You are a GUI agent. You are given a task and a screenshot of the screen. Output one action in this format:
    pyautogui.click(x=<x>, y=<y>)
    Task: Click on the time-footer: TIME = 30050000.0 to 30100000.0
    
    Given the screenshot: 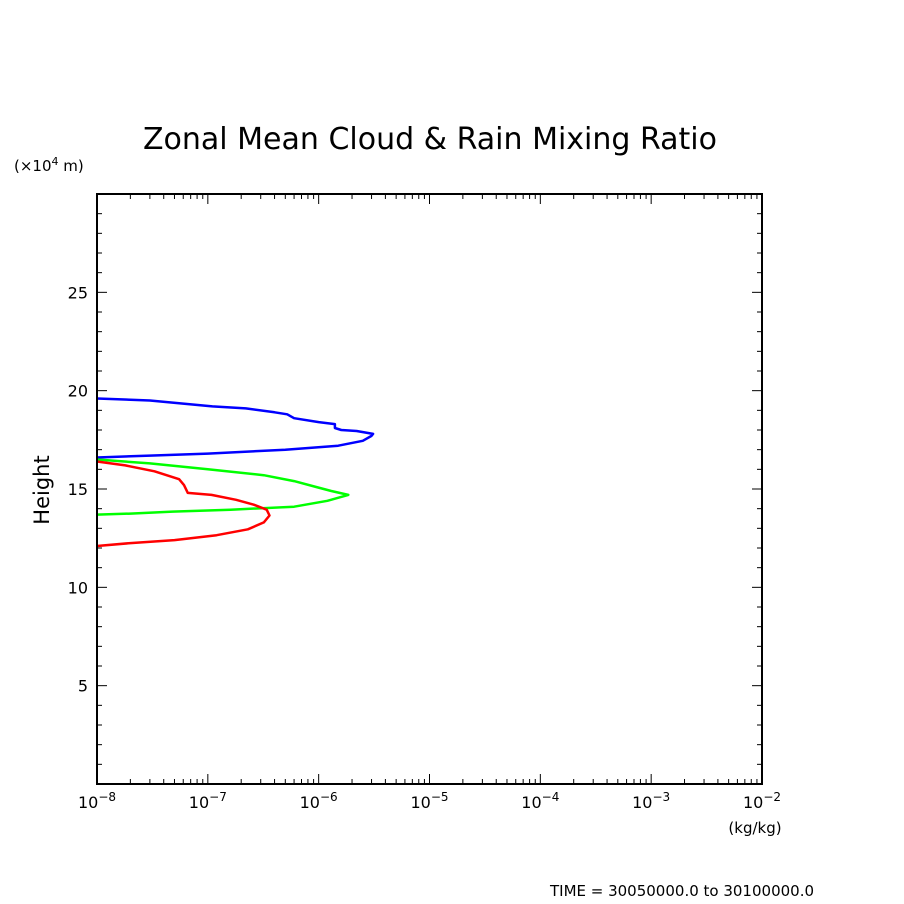 What is the action you would take?
    pyautogui.click(x=681, y=891)
    